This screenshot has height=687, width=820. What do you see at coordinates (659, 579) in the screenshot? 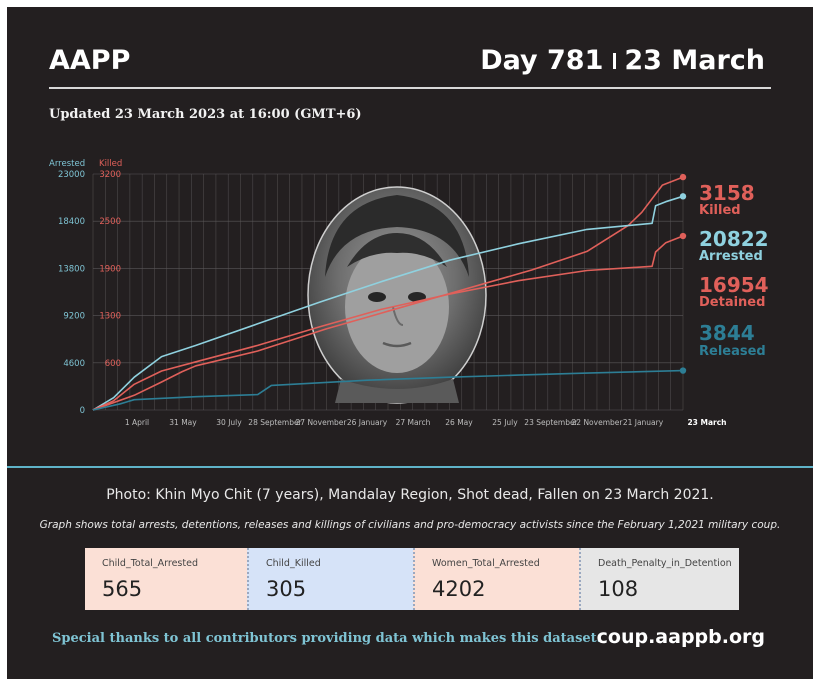
I see `stat-death-penalty: Death_Penalty_in_Detention 108` at bounding box center [659, 579].